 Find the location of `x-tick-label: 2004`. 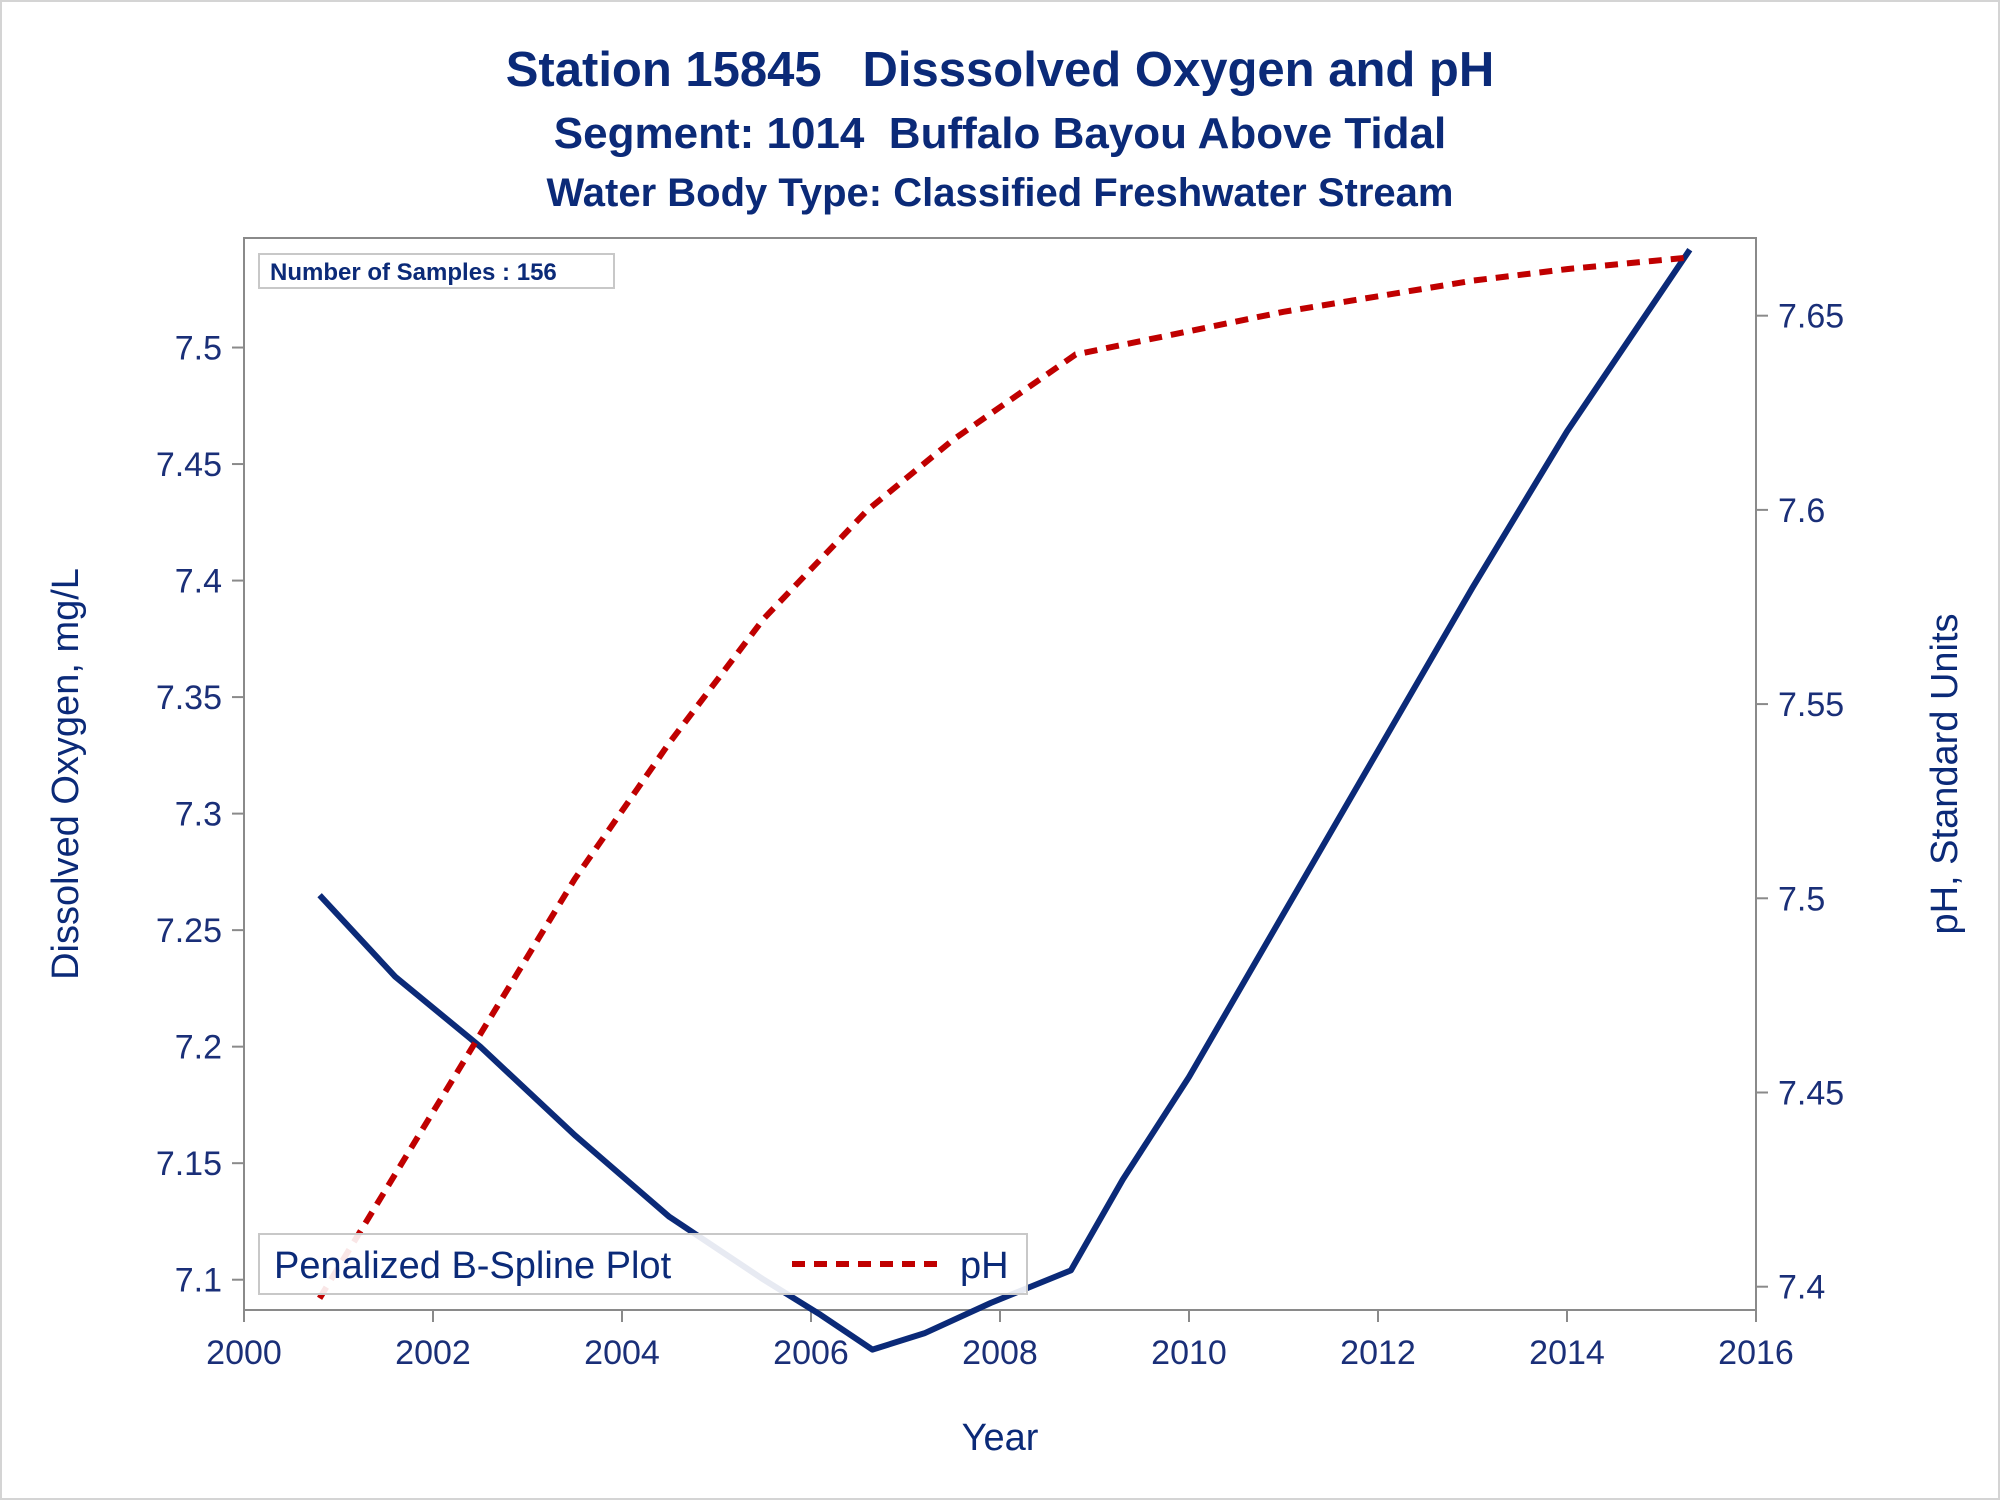

x-tick-label: 2004 is located at coordinates (622, 1353).